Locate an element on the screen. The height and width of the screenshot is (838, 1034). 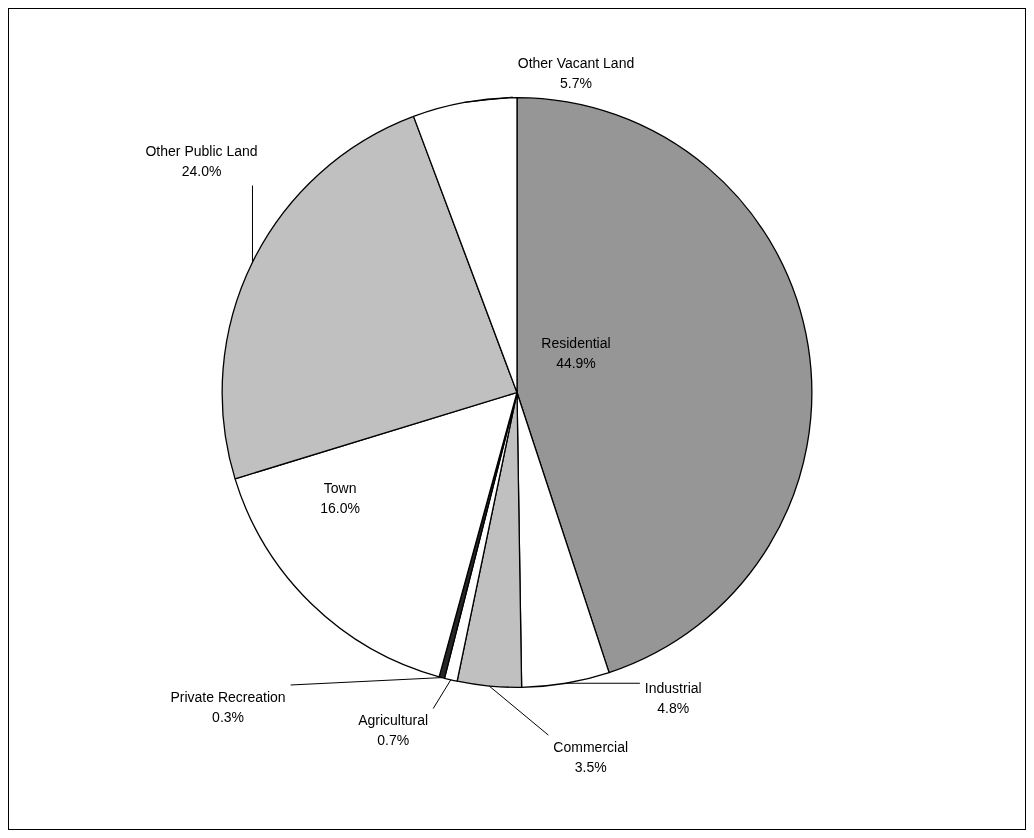
slice-label: Town is located at coordinates (340, 487).